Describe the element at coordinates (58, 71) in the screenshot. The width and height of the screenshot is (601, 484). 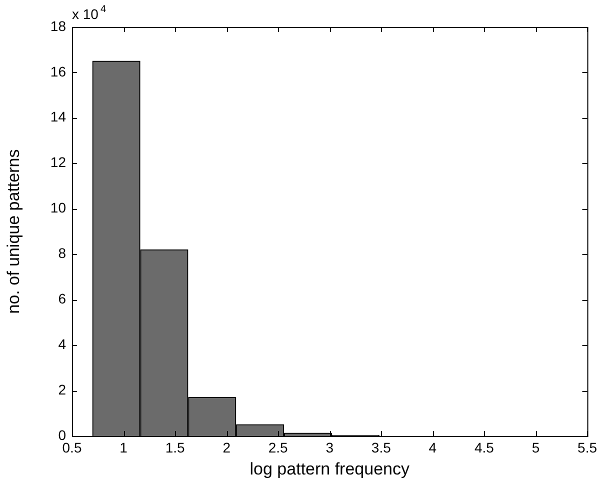
I see `y-tick-label: 16` at that location.